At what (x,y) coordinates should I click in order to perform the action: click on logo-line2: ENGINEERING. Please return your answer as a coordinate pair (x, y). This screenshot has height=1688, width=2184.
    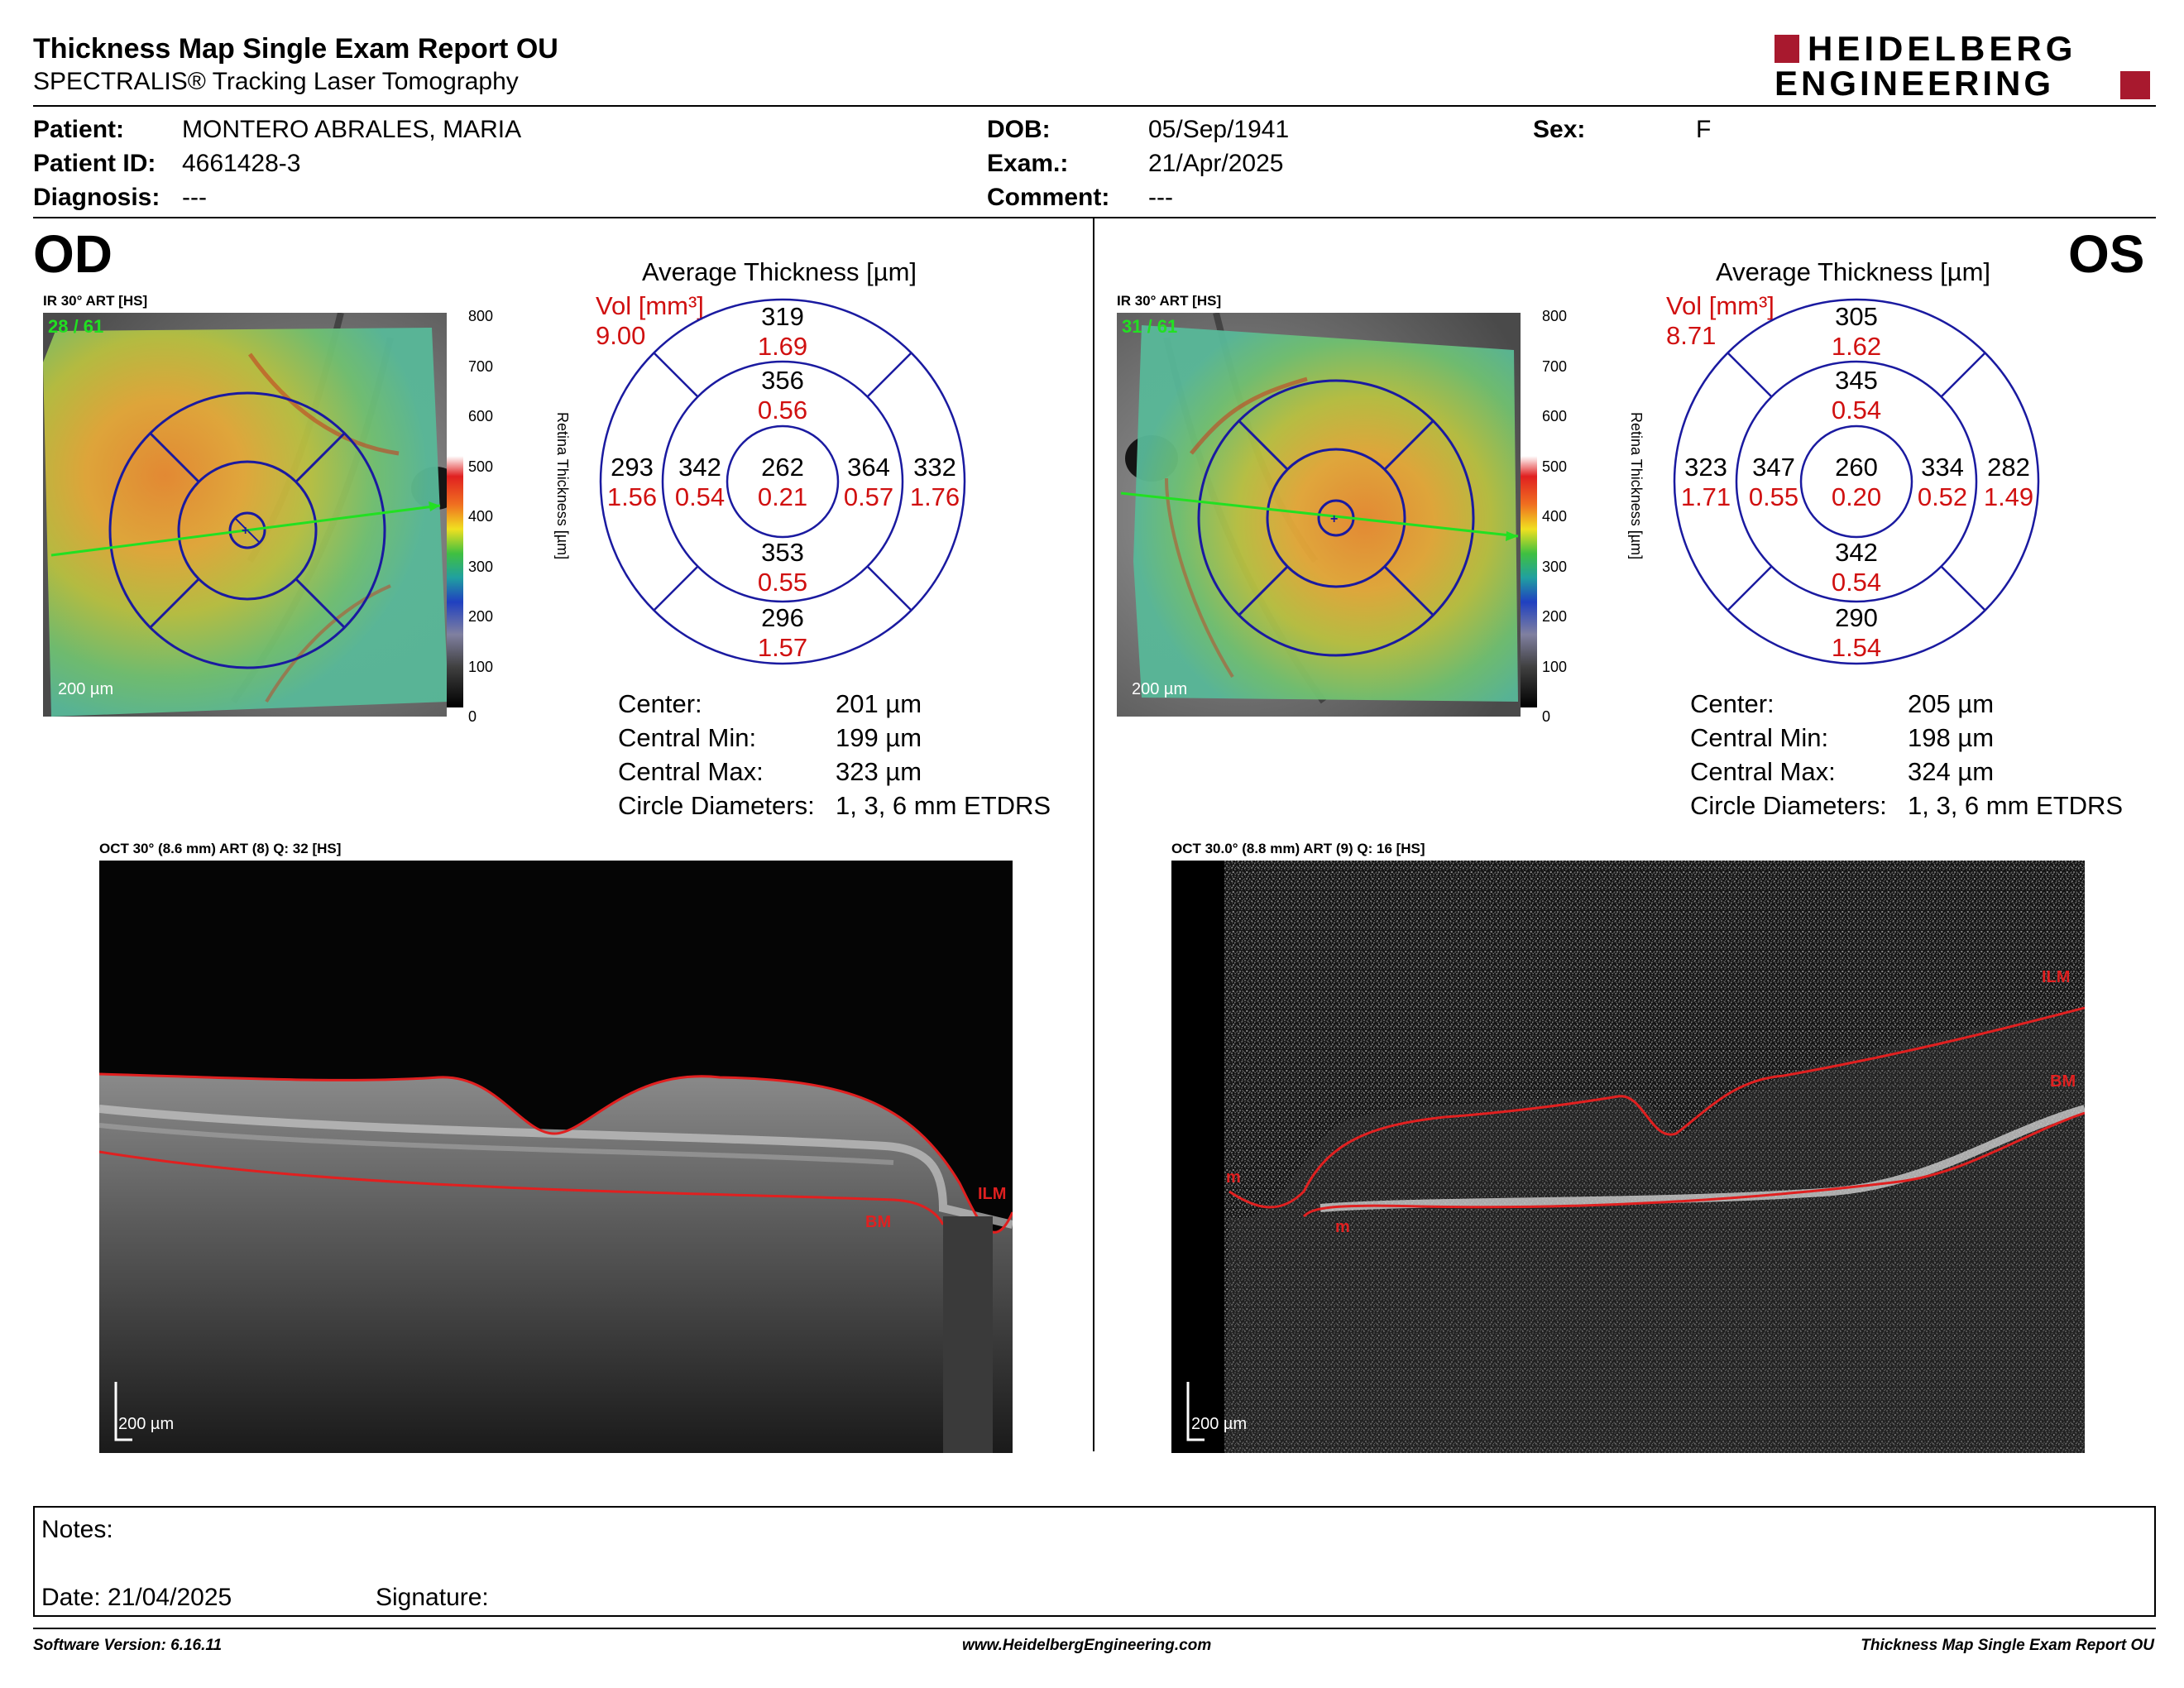
    Looking at the image, I should click on (1914, 83).